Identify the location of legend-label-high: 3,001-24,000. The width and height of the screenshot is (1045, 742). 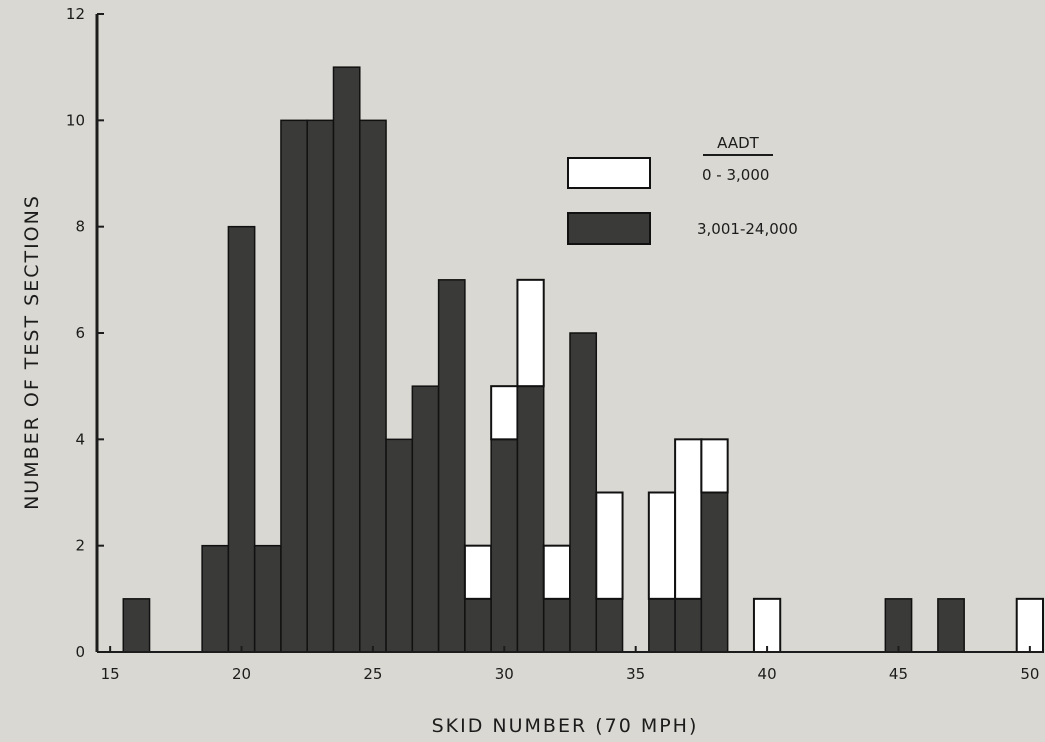
(747, 229).